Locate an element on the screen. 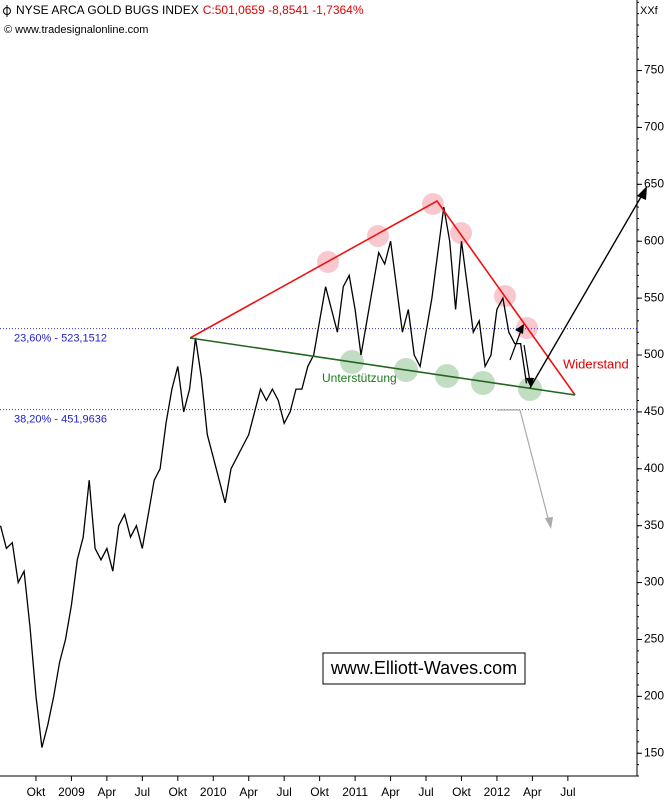  y-tick-label: 500 is located at coordinates (654, 354).